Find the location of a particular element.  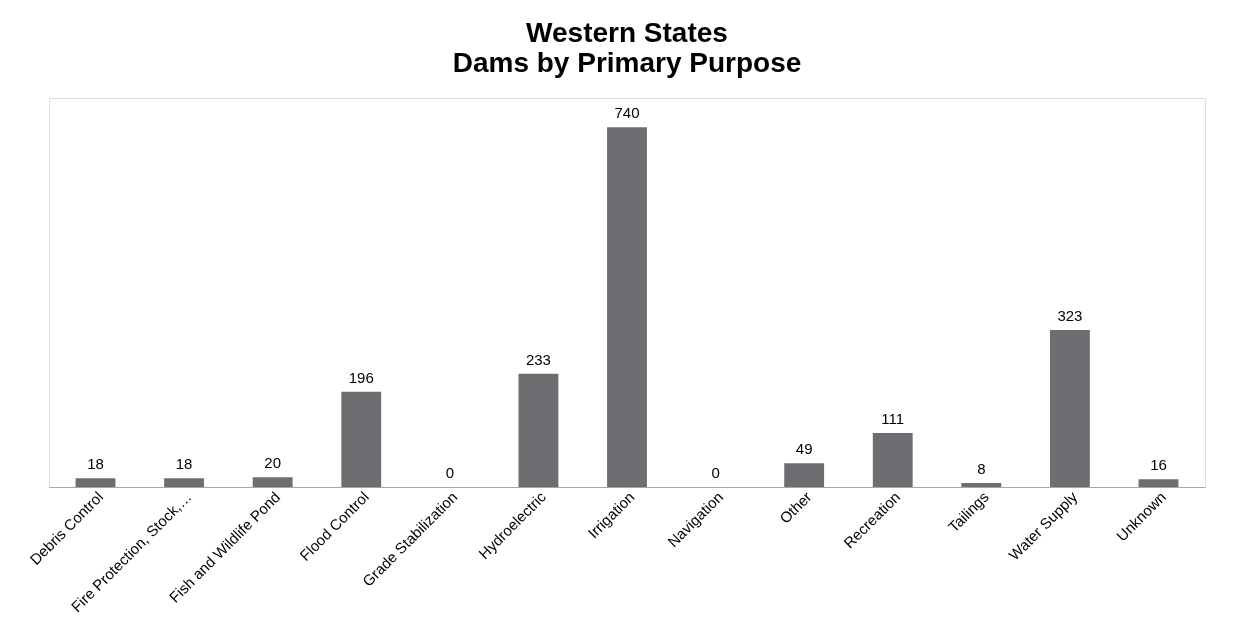

data-label: 196 is located at coordinates (361, 377).